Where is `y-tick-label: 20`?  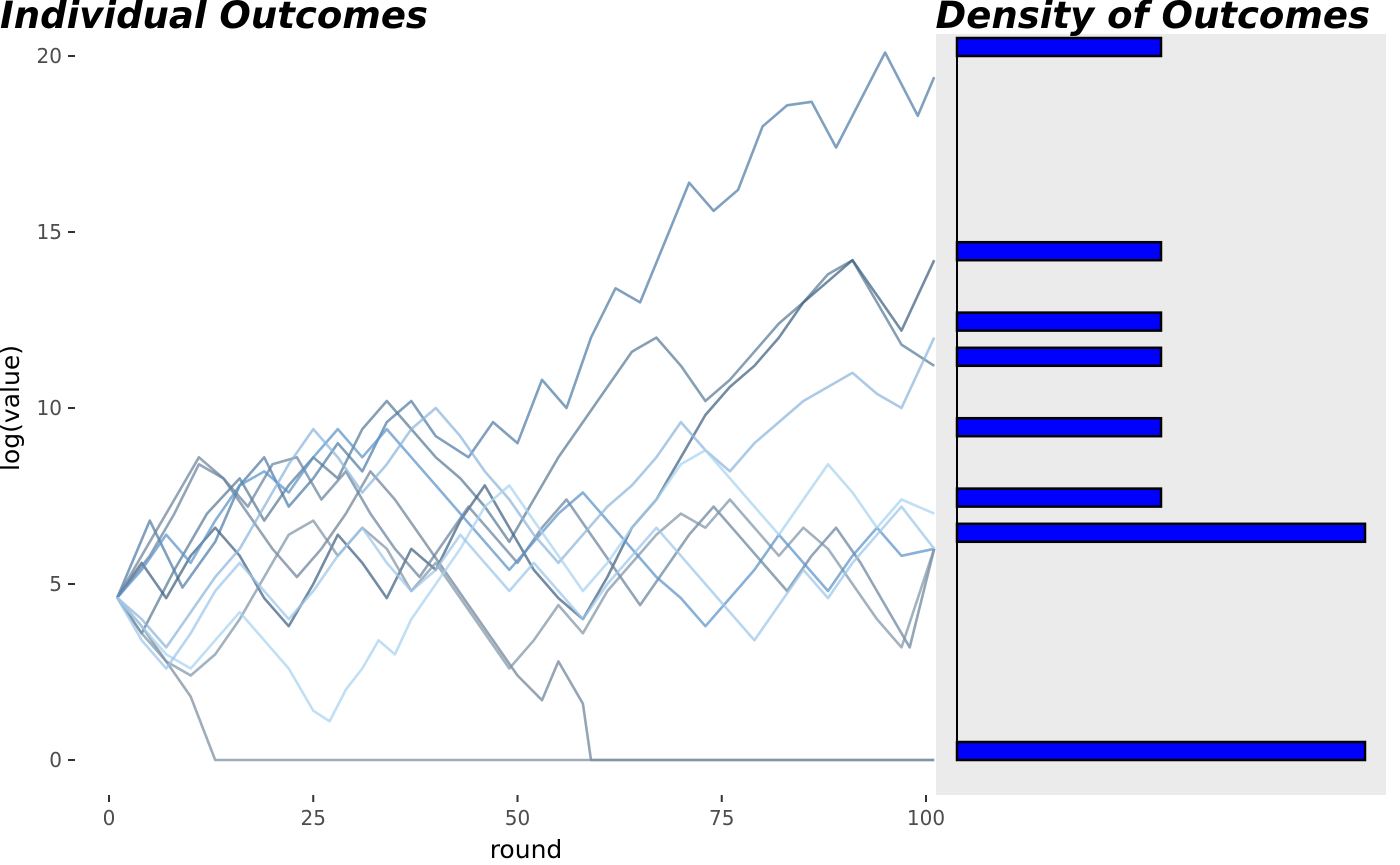
y-tick-label: 20 is located at coordinates (49, 56).